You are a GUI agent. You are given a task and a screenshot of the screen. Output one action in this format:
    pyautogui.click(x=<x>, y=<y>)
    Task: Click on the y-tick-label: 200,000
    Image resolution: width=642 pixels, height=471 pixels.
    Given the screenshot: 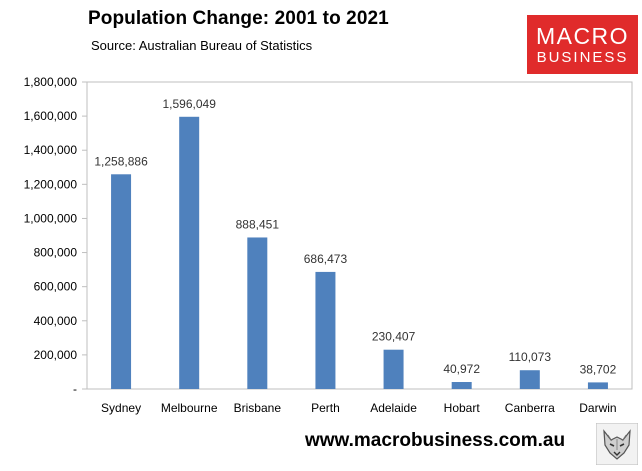 What is the action you would take?
    pyautogui.click(x=56, y=355)
    